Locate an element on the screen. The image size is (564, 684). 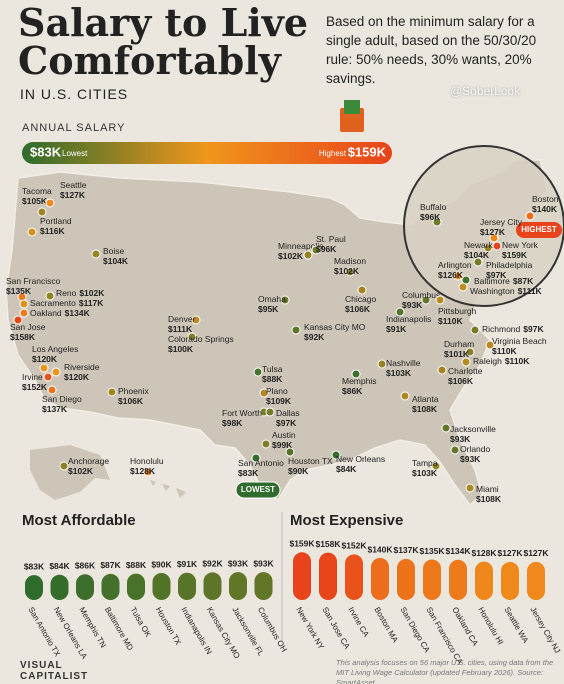
city-salary: $88K is located at coordinates (272, 379).